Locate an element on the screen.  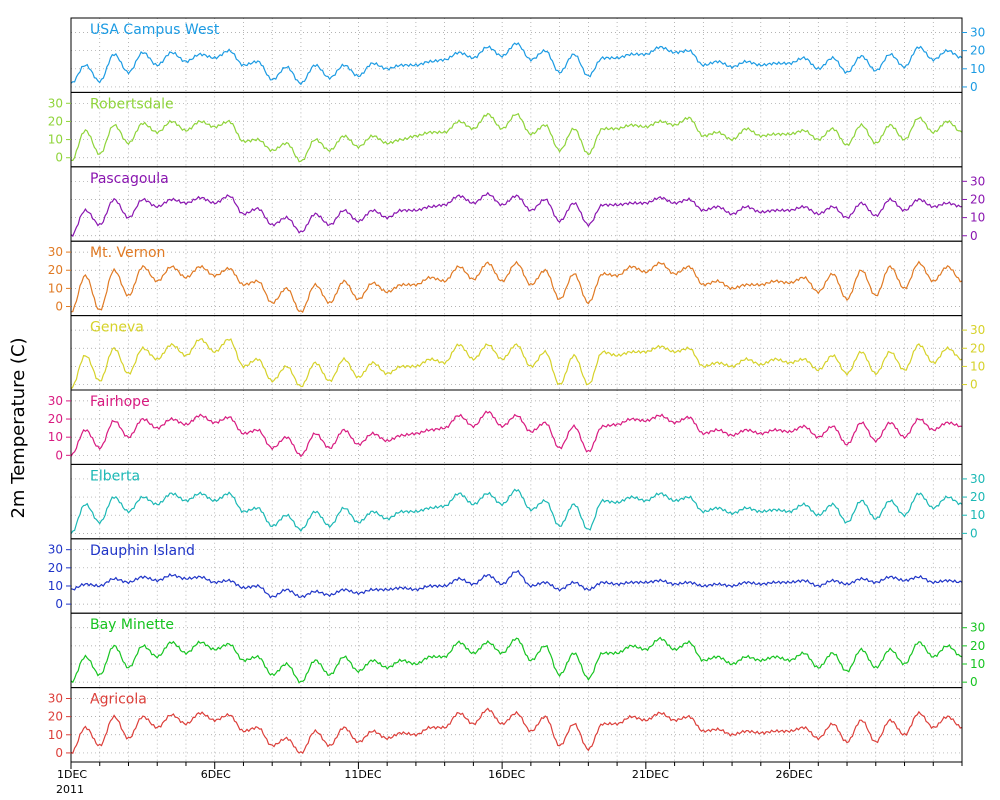
series-line-fairhope is located at coordinates (516, 434).